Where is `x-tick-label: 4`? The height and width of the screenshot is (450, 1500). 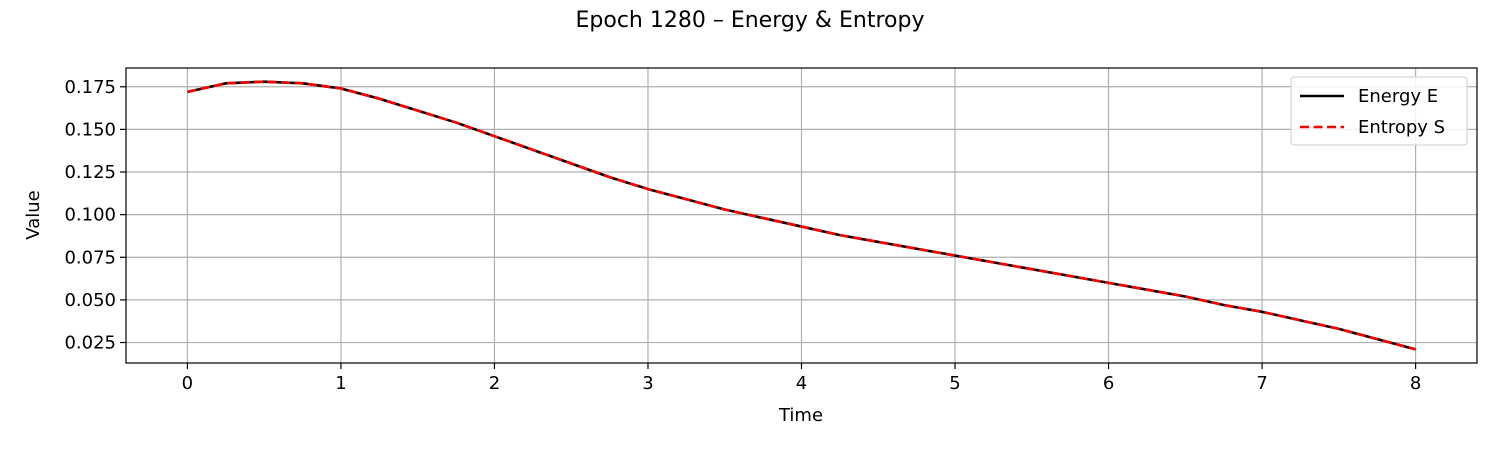
x-tick-label: 4 is located at coordinates (801, 383).